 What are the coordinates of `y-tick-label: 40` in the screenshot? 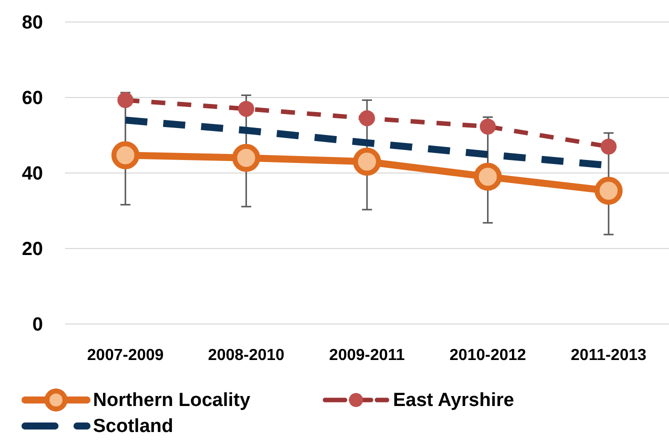 It's located at (32, 174).